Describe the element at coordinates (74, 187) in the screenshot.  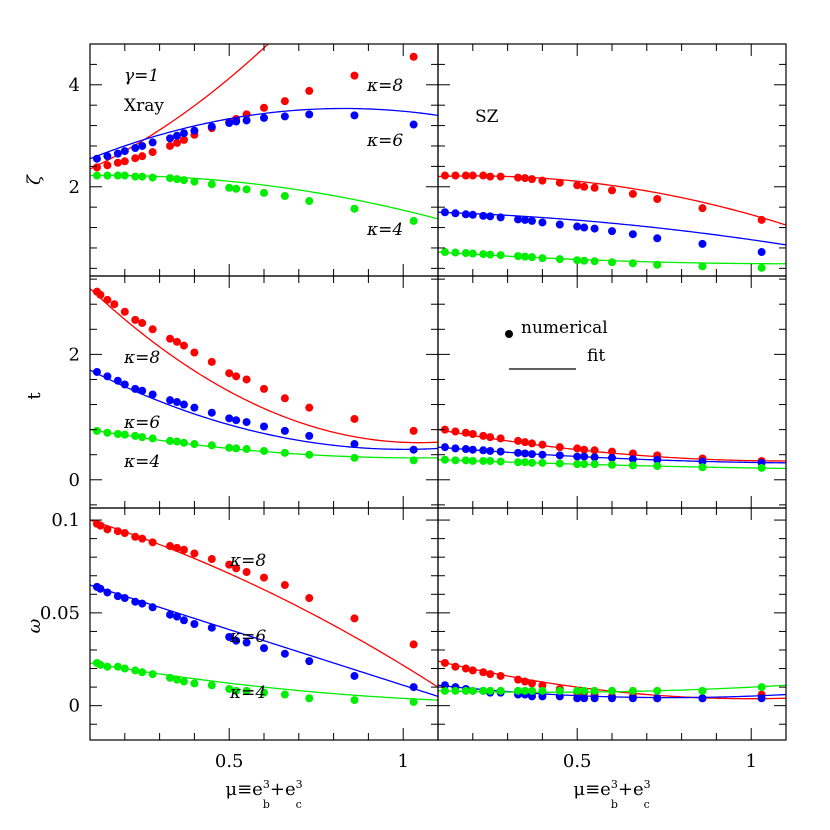
I see `y-tick-label-zeta-0: 2` at that location.